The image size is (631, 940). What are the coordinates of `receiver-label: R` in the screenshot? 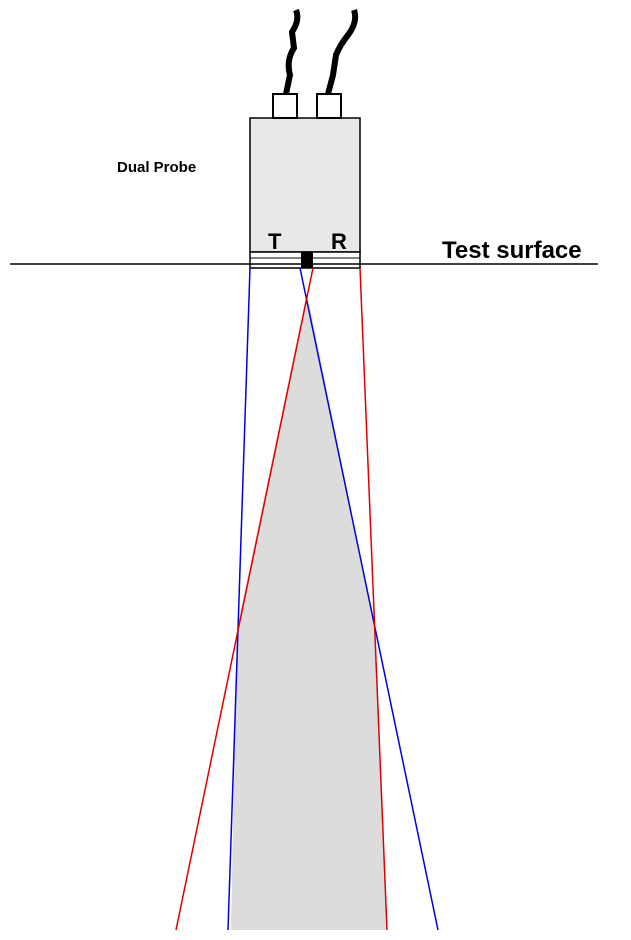 It's located at (339, 241).